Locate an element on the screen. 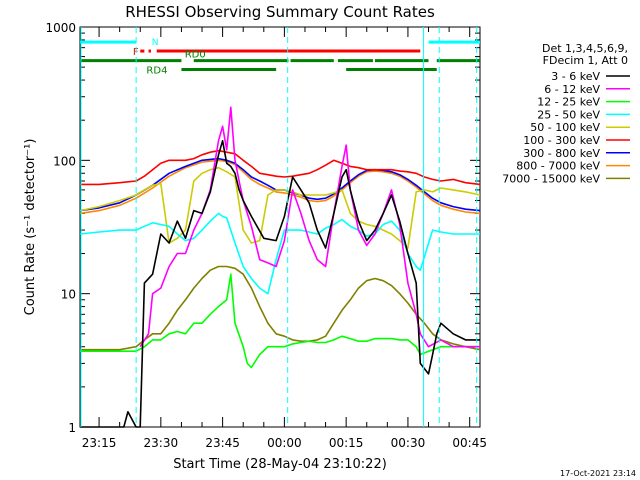 This screenshot has width=640, height=480. chart-title: RHESSI Observing Summary Count Rates is located at coordinates (280, 12).